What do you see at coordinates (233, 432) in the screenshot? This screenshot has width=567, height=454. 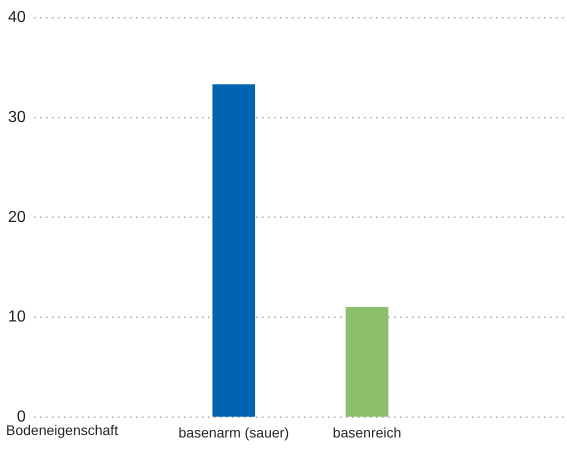 I see `x-tick-label: basenarm (sauer)` at bounding box center [233, 432].